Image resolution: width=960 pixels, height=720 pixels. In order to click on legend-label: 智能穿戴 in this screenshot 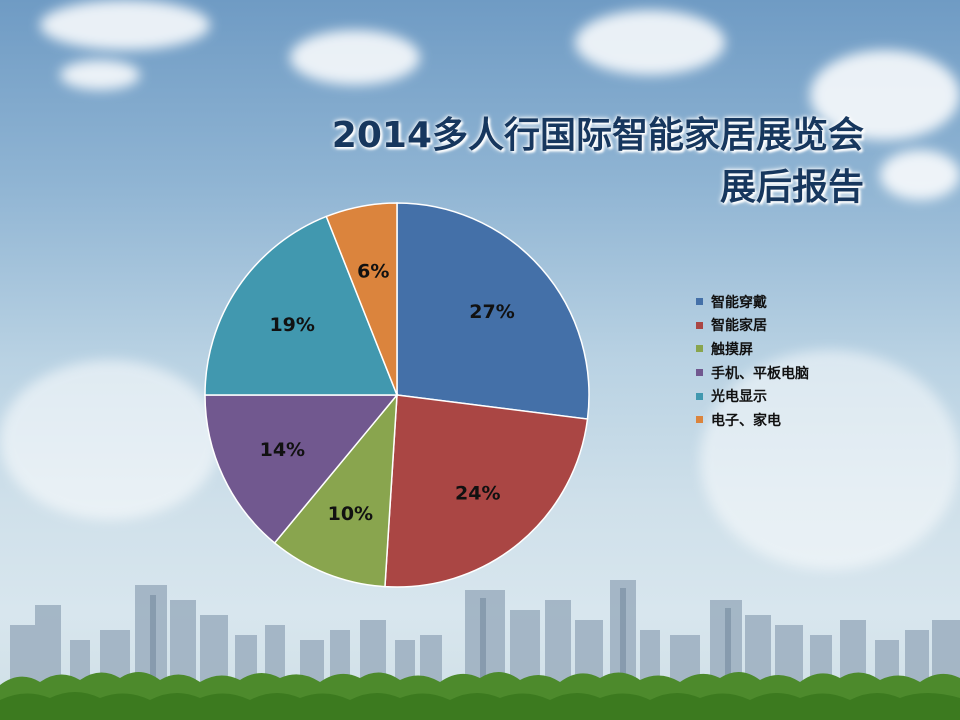, I will do `click(739, 302)`.